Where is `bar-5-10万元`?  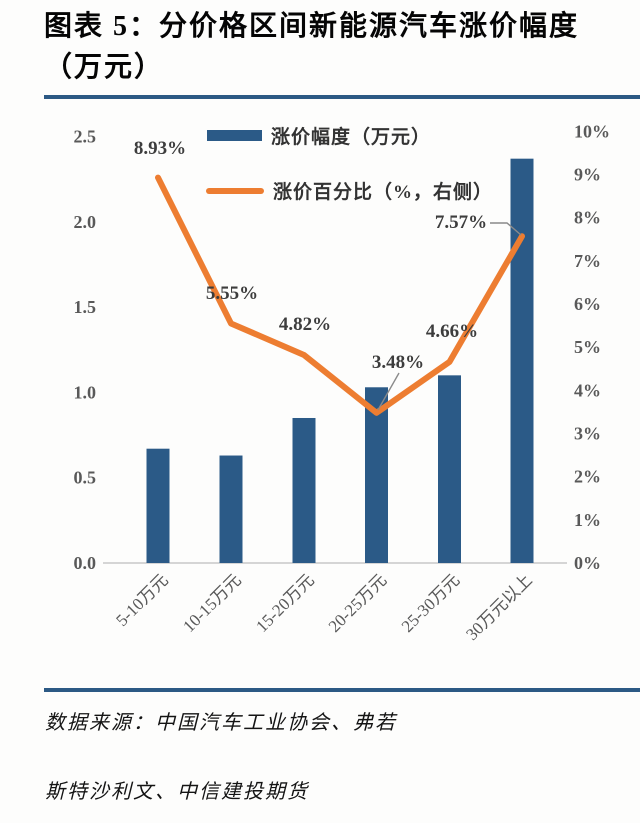 bar-5-10万元 is located at coordinates (158, 505).